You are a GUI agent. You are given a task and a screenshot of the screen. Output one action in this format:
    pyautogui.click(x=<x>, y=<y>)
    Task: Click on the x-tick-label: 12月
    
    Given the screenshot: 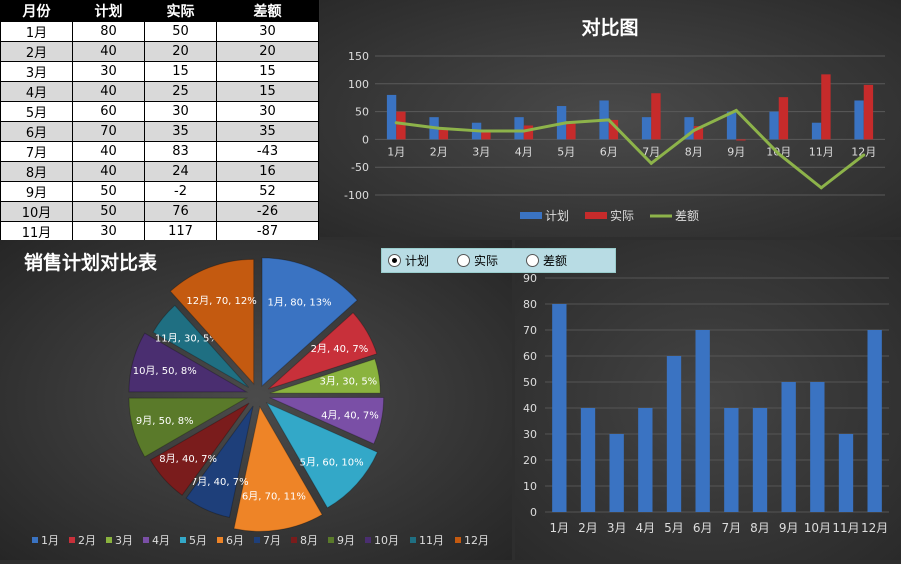 What is the action you would take?
    pyautogui.click(x=863, y=151)
    